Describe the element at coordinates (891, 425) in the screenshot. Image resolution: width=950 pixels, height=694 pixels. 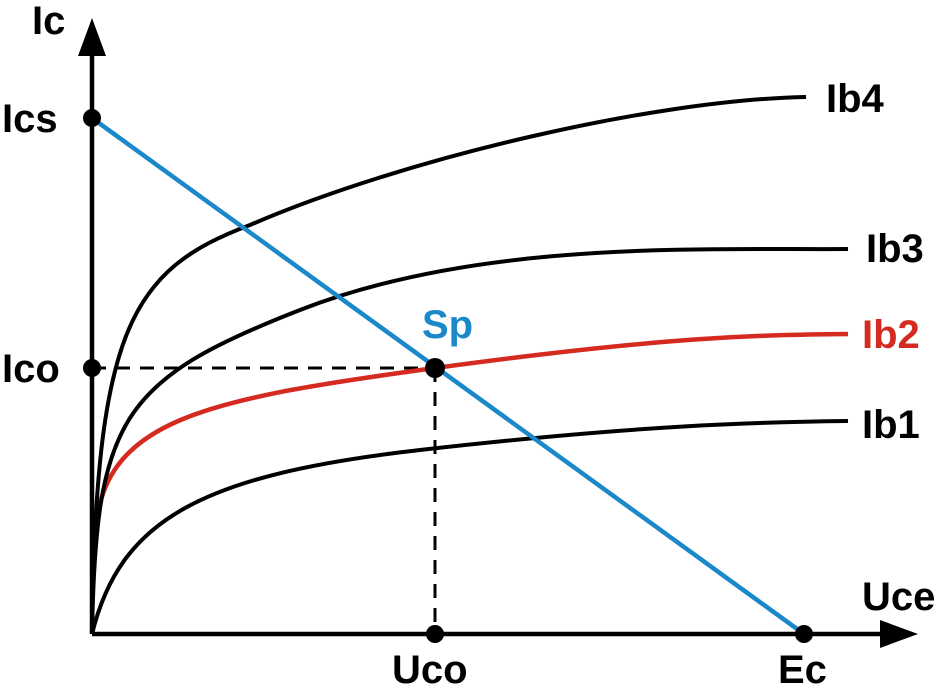
I see `curve-label-ib1: Ib1` at that location.